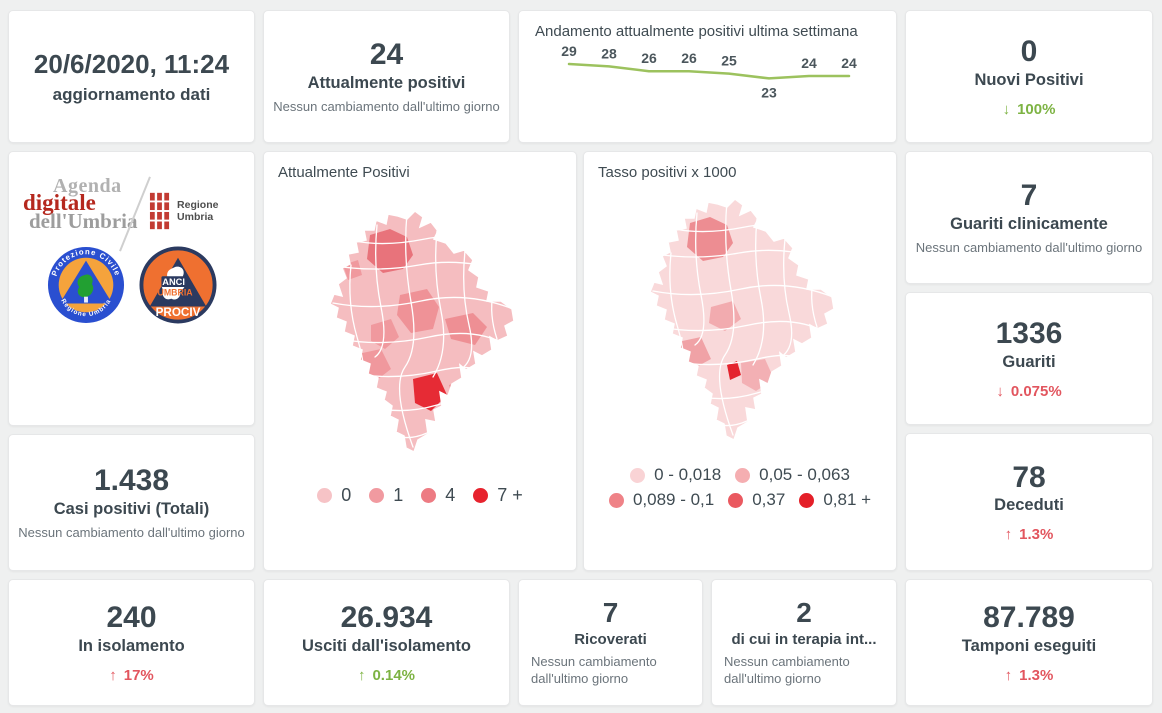 This screenshot has width=1162, height=713. I want to click on legend-item: 0,37, so click(756, 500).